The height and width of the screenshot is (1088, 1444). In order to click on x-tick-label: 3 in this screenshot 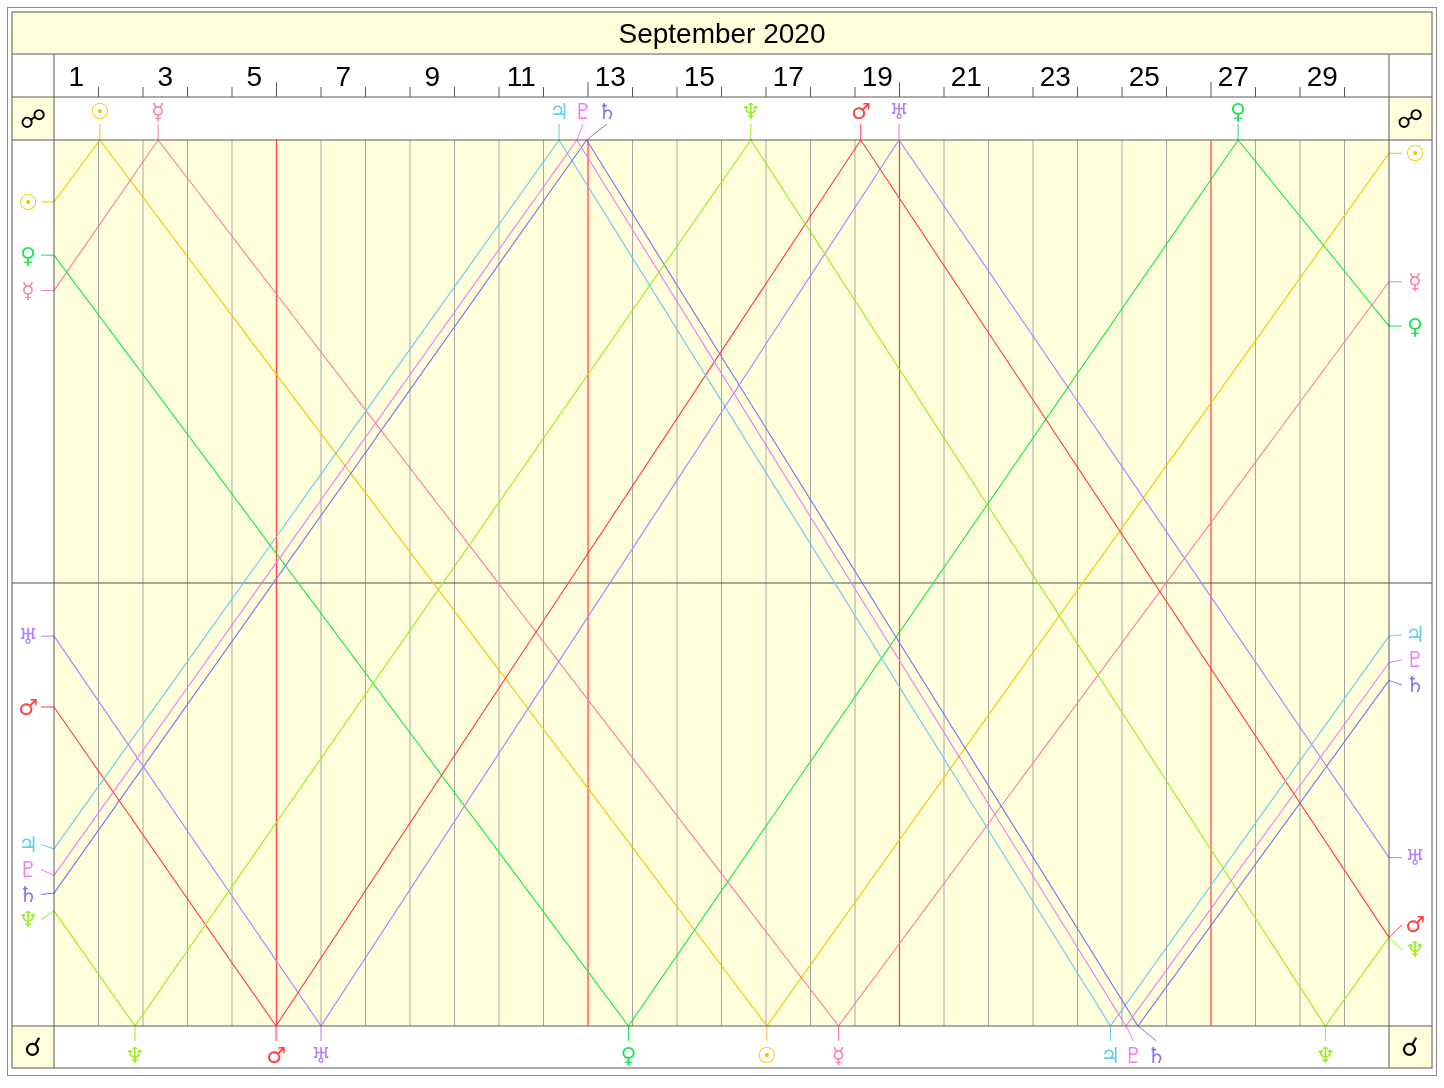, I will do `click(165, 76)`.